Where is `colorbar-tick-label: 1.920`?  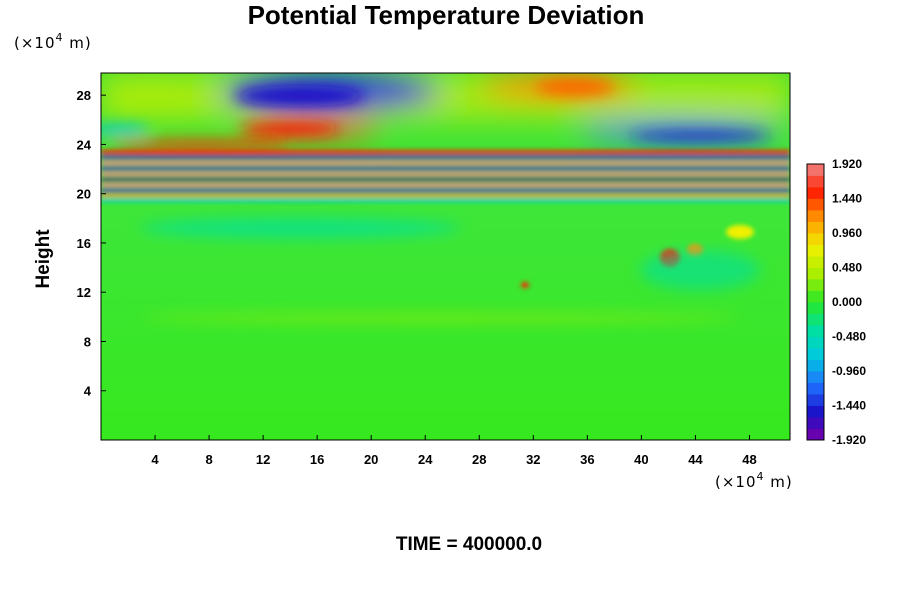
colorbar-tick-label: 1.920 is located at coordinates (847, 164).